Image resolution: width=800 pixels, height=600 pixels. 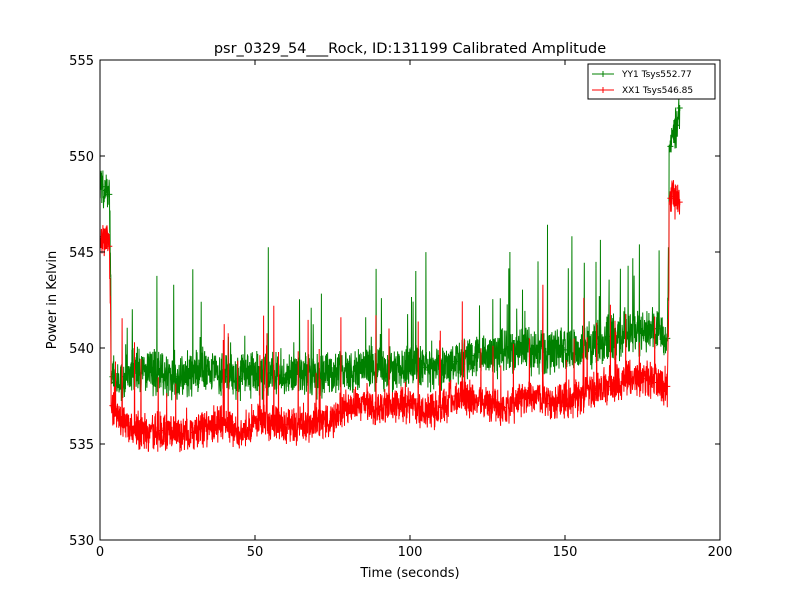 What do you see at coordinates (81, 253) in the screenshot?
I see `y-tick-label: 545` at bounding box center [81, 253].